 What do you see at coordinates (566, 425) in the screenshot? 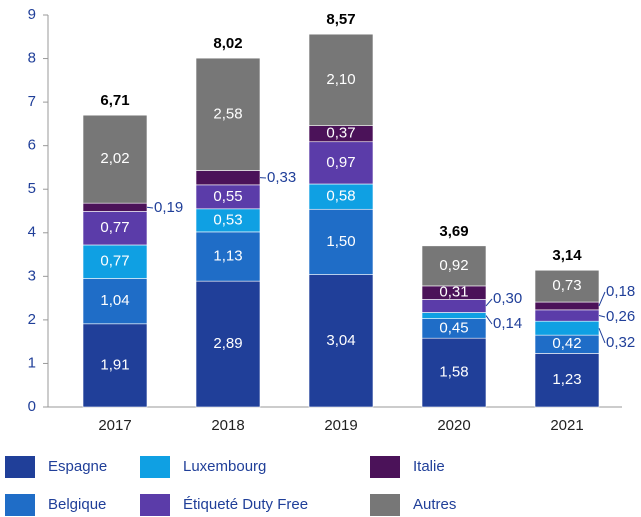
I see `x-tick-label: 2021` at bounding box center [566, 425].